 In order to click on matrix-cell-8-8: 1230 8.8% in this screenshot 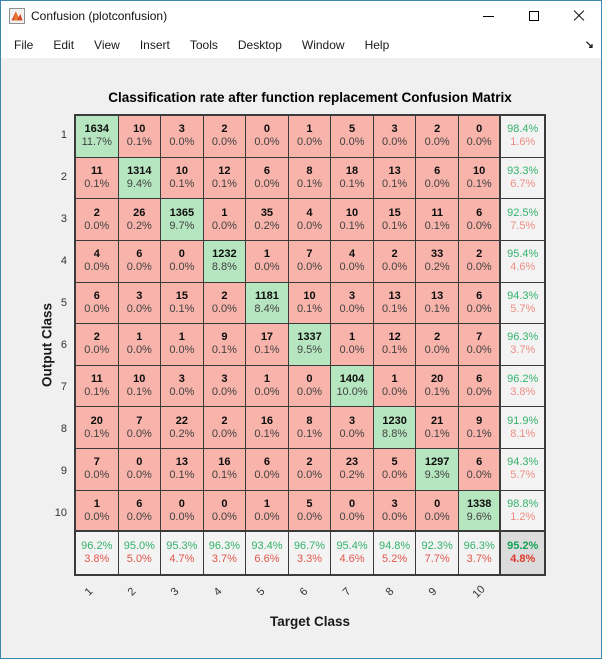, I will do `click(395, 428)`.